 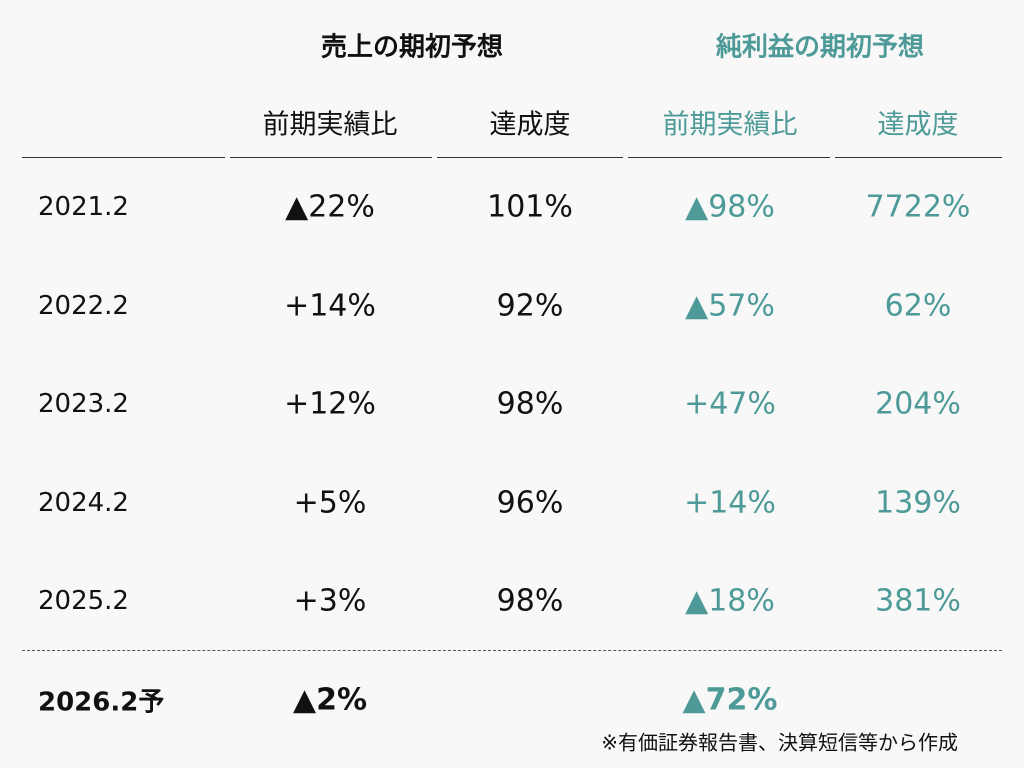 I want to click on source-note: ※有価証券報告書、決算短信等から作成, so click(x=779, y=742).